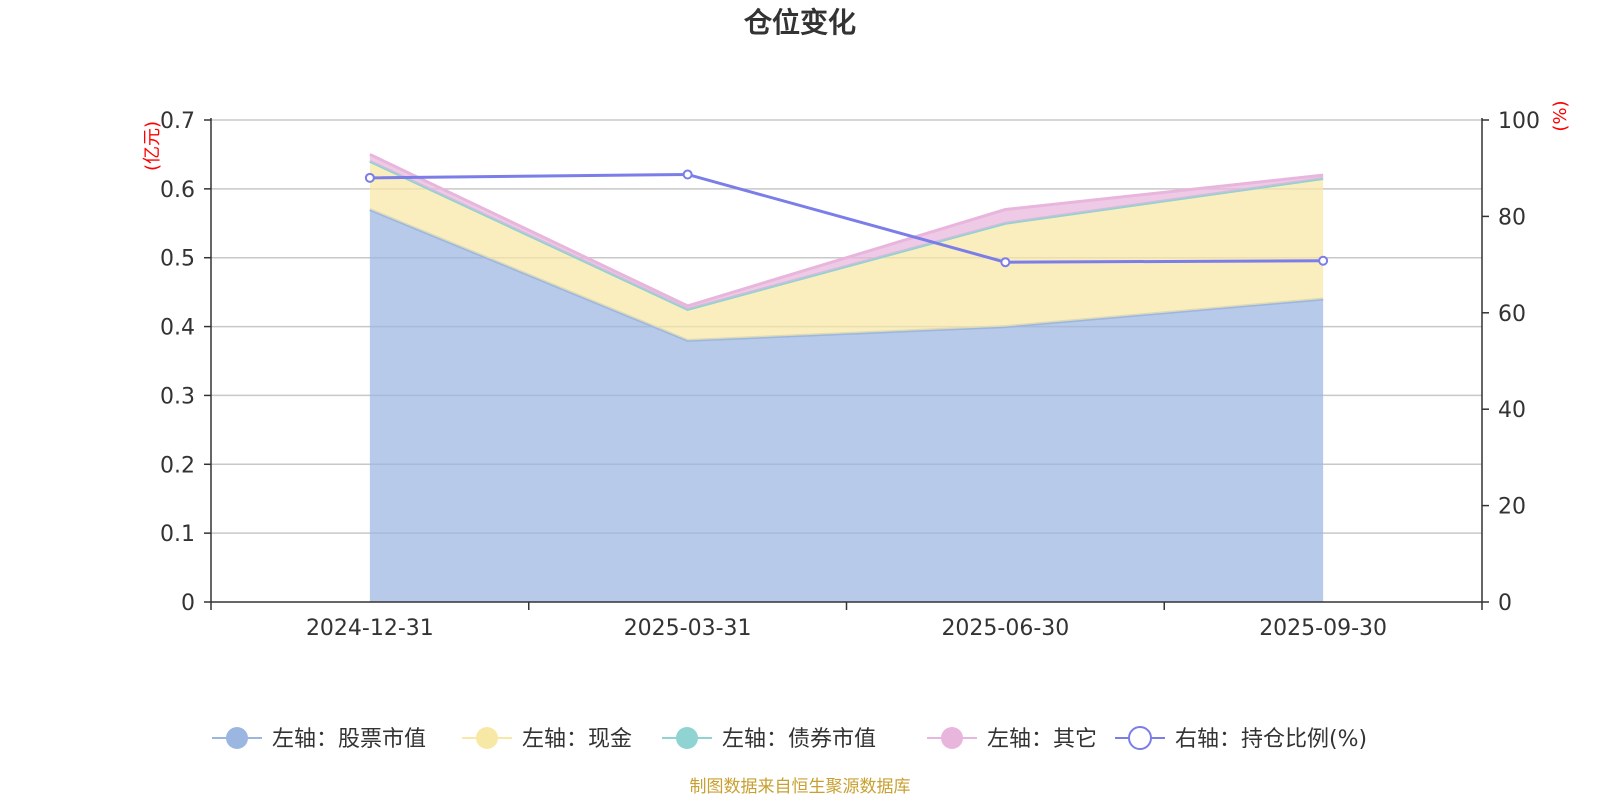 The height and width of the screenshot is (800, 1600). I want to click on legend: 左轴：股票市值 左轴：现金 左轴：债券市值 左轴：其它 右轴：持仓比例(%), so click(789, 739).